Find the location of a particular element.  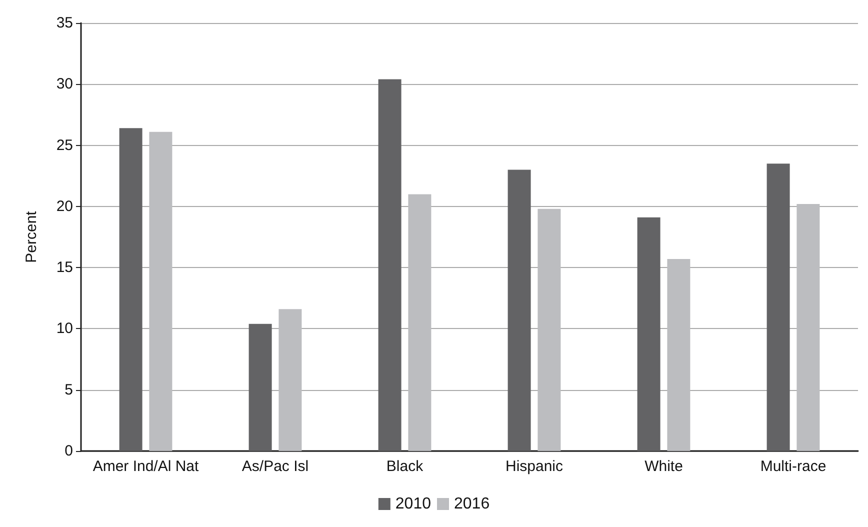

y-tick-label: 0 is located at coordinates (68, 451).